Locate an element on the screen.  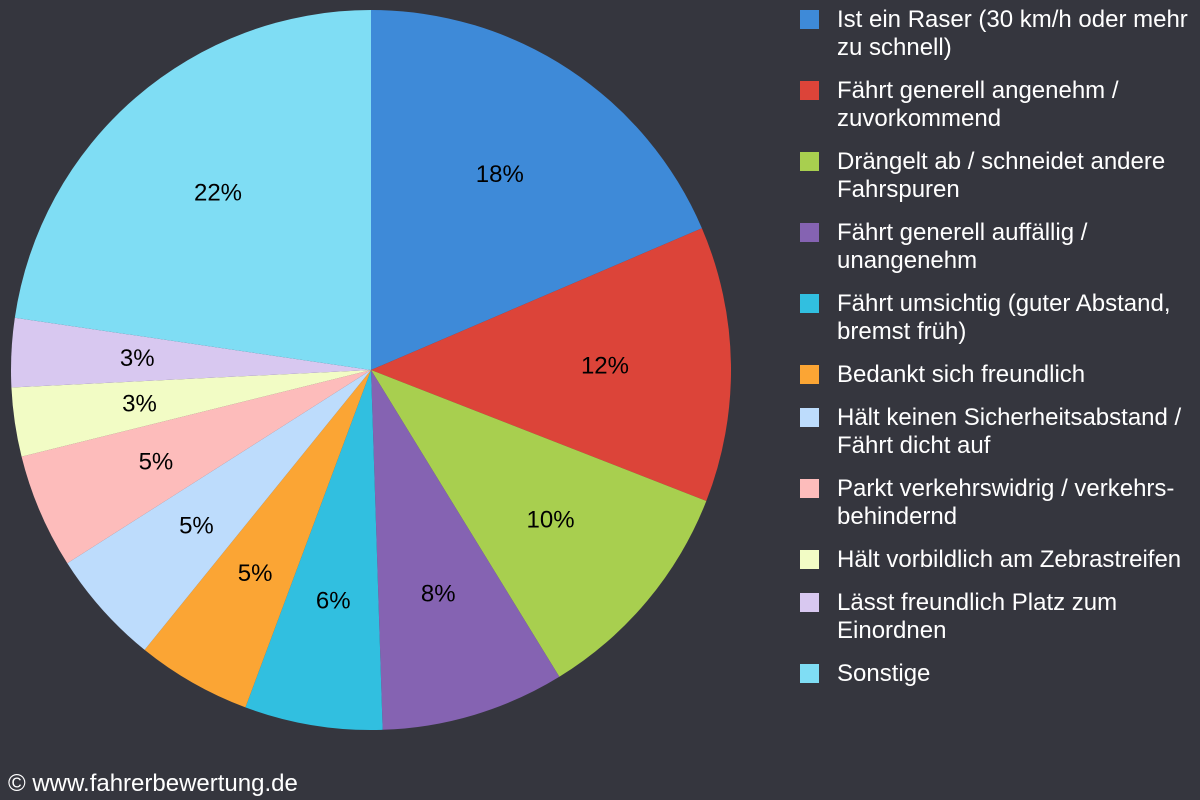
legend-label: Lässt freundlich Platz zum Einordnen is located at coordinates (977, 616).